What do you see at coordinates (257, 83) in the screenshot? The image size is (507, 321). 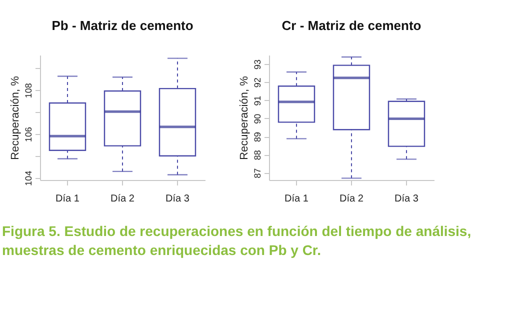 I see `y-tick-label: 92` at bounding box center [257, 83].